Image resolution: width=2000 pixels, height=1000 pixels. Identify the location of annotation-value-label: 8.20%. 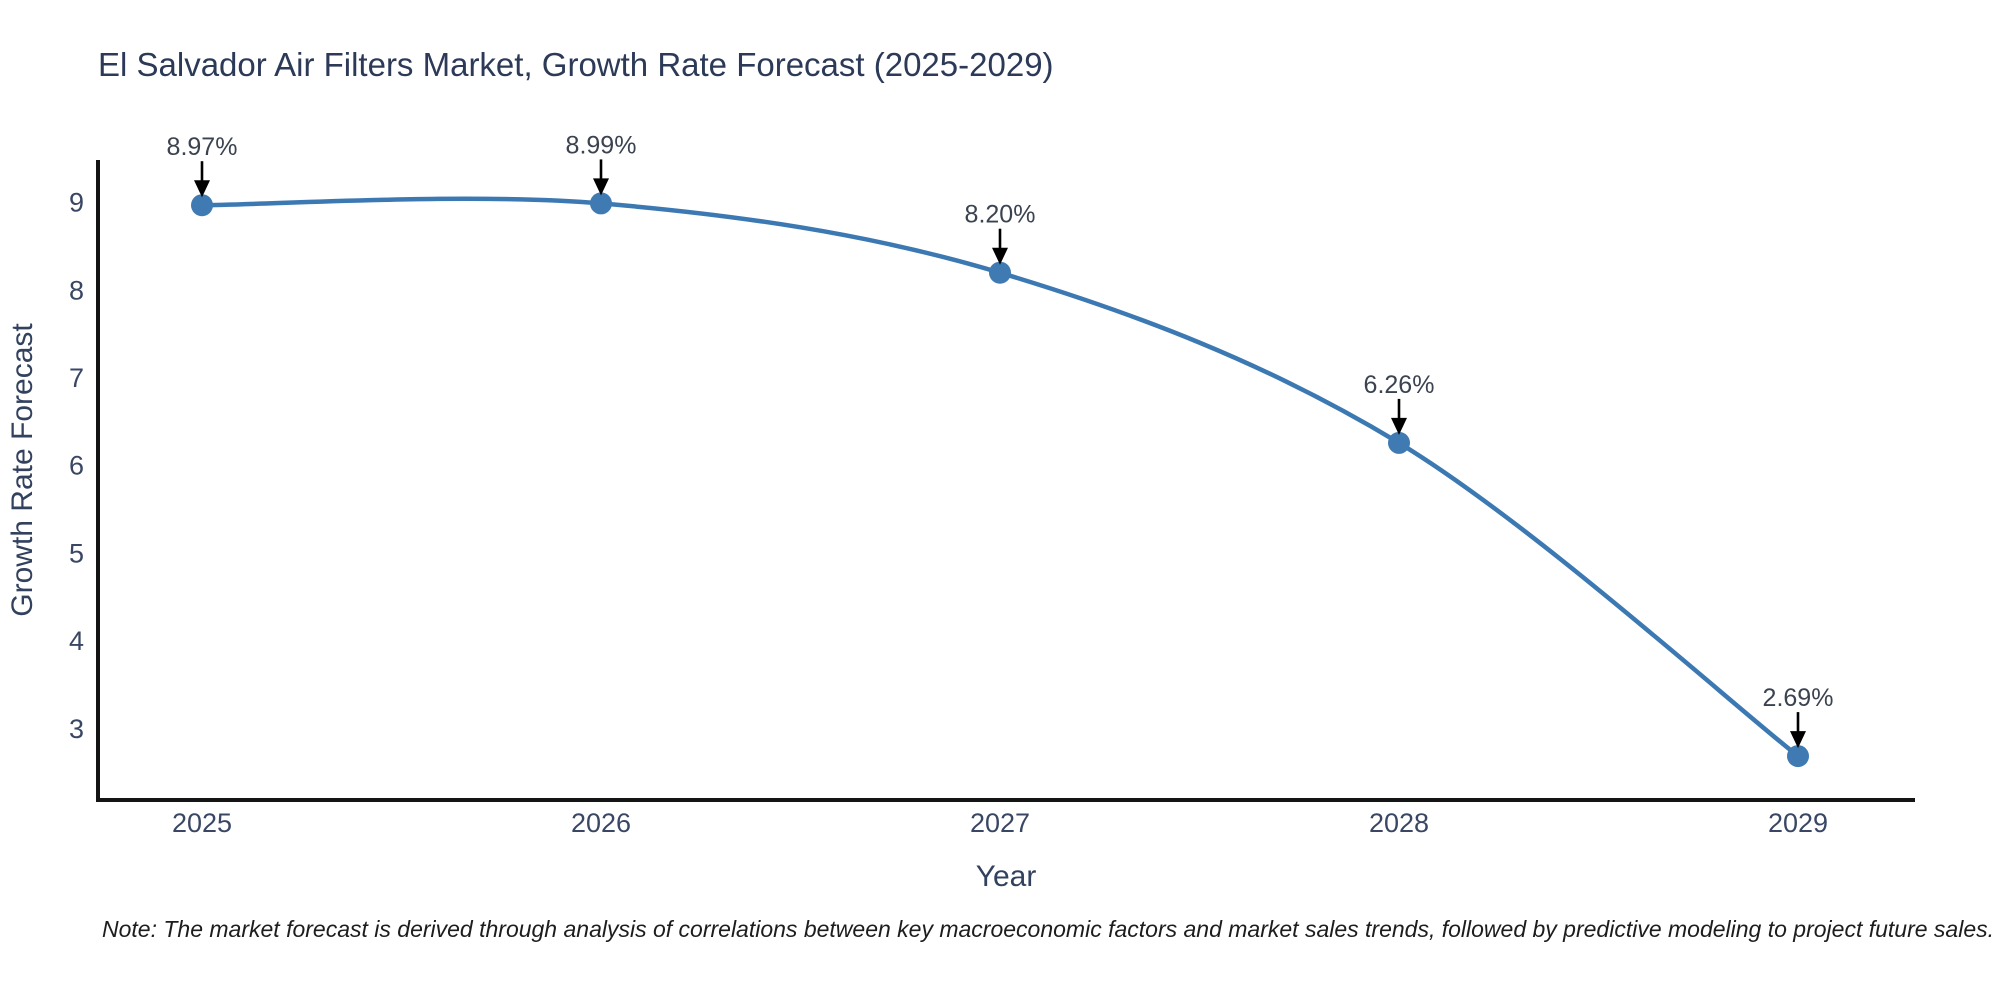
(1000, 215).